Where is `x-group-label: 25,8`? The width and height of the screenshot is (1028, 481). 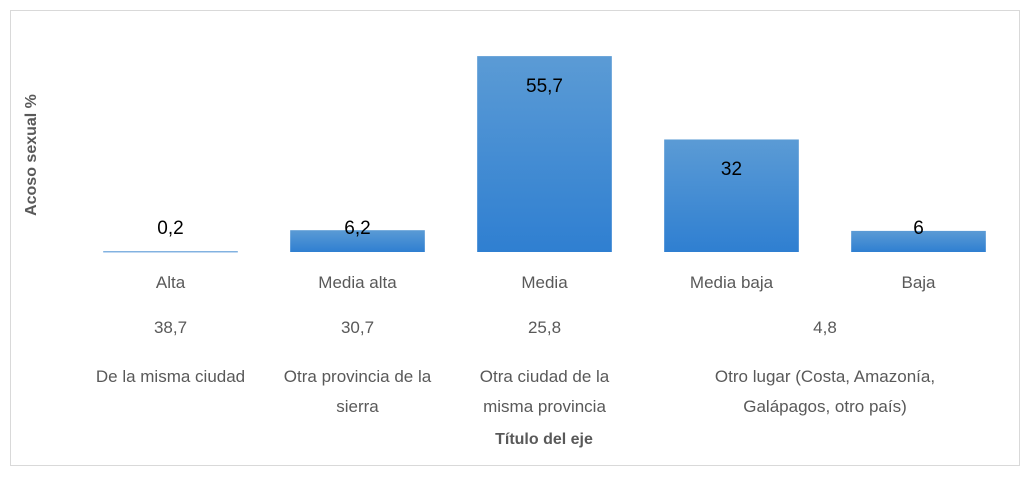
x-group-label: 25,8 is located at coordinates (544, 327).